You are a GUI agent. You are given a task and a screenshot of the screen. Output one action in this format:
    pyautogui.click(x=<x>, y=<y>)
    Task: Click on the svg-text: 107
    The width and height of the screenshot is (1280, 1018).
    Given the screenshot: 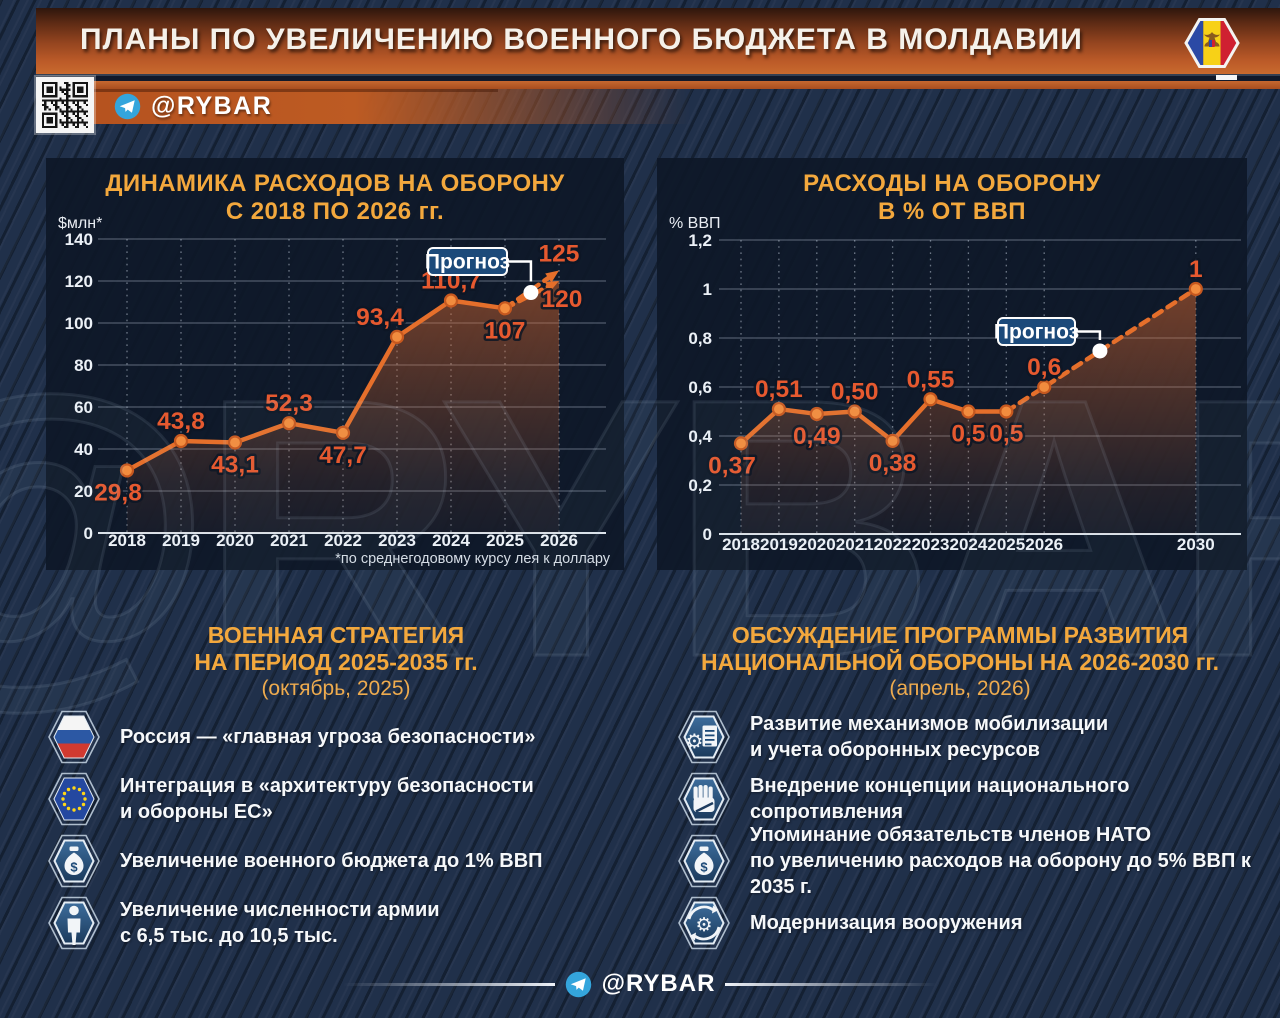 What is the action you would take?
    pyautogui.click(x=505, y=330)
    